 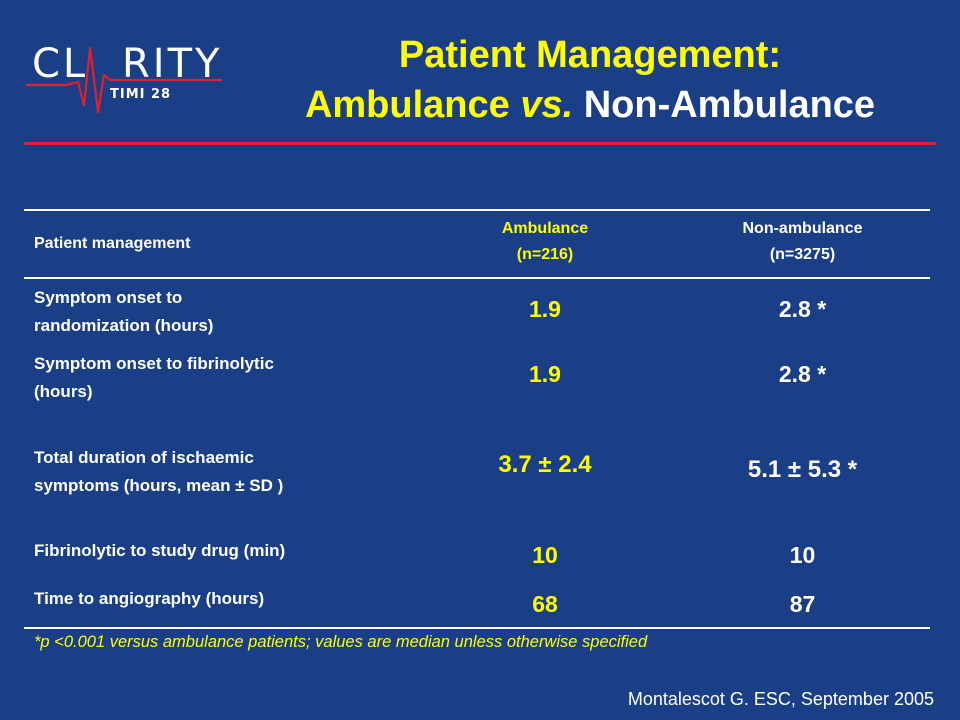 I want to click on logo-word-left: CL, so click(x=60, y=64).